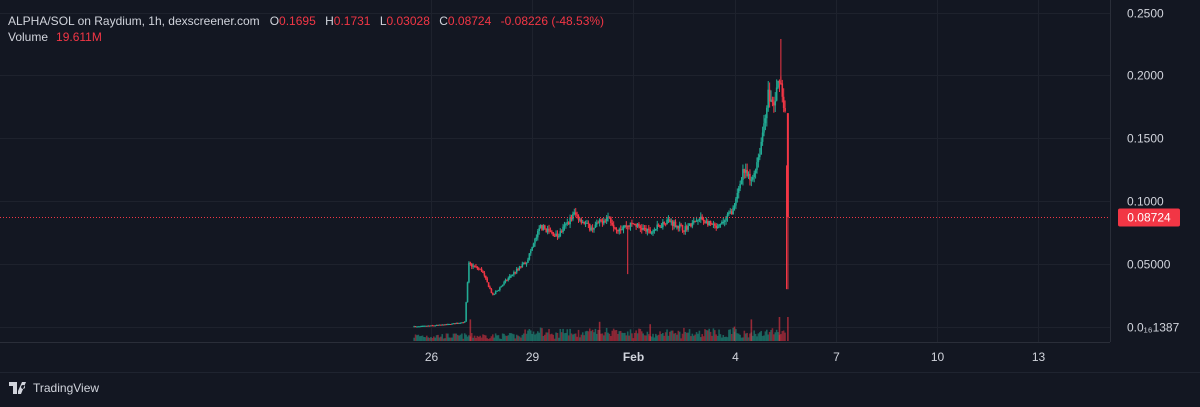 This screenshot has width=1200, height=407. I want to click on y-tick-label: 0.05000, so click(1149, 265).